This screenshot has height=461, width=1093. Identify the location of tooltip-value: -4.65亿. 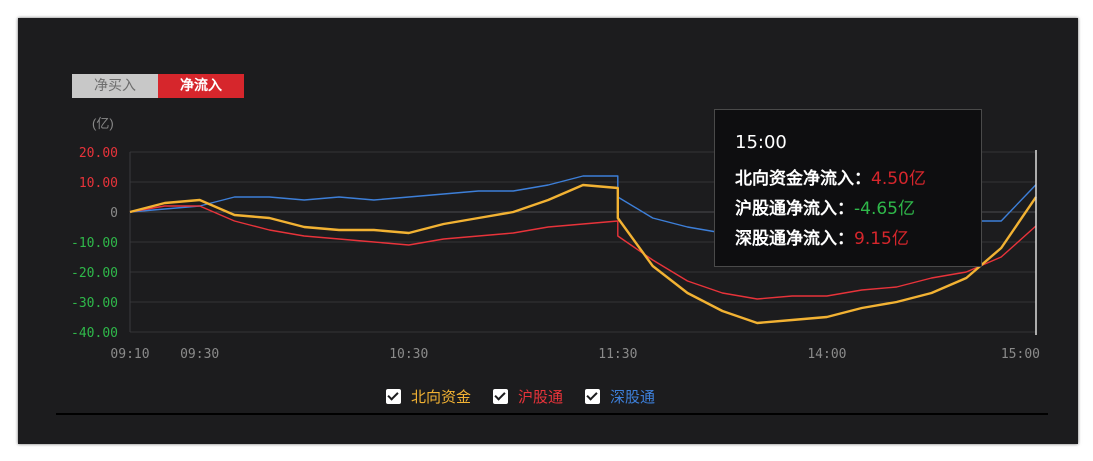
(884, 209).